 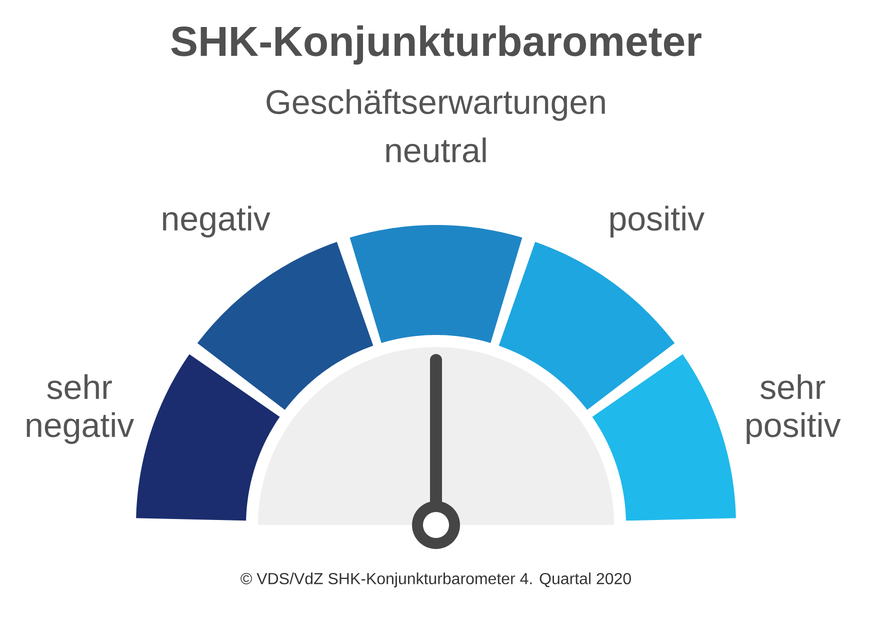 I want to click on chart-title: SHK-Konjunkturbarometer, so click(x=436, y=45).